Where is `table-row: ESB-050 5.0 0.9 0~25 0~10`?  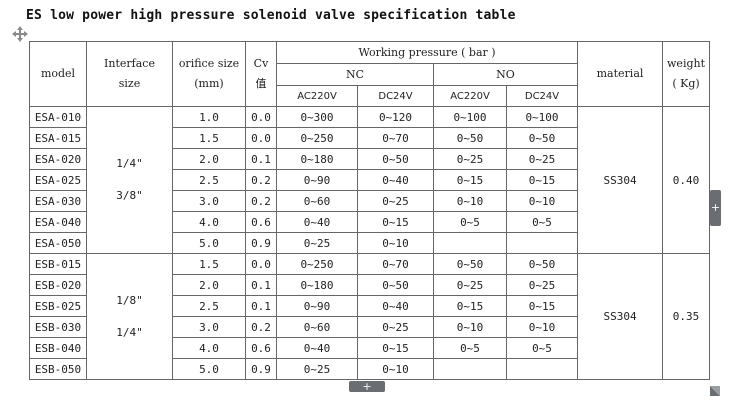 table-row: ESB-050 5.0 0.9 0~25 0~10 is located at coordinates (369, 369).